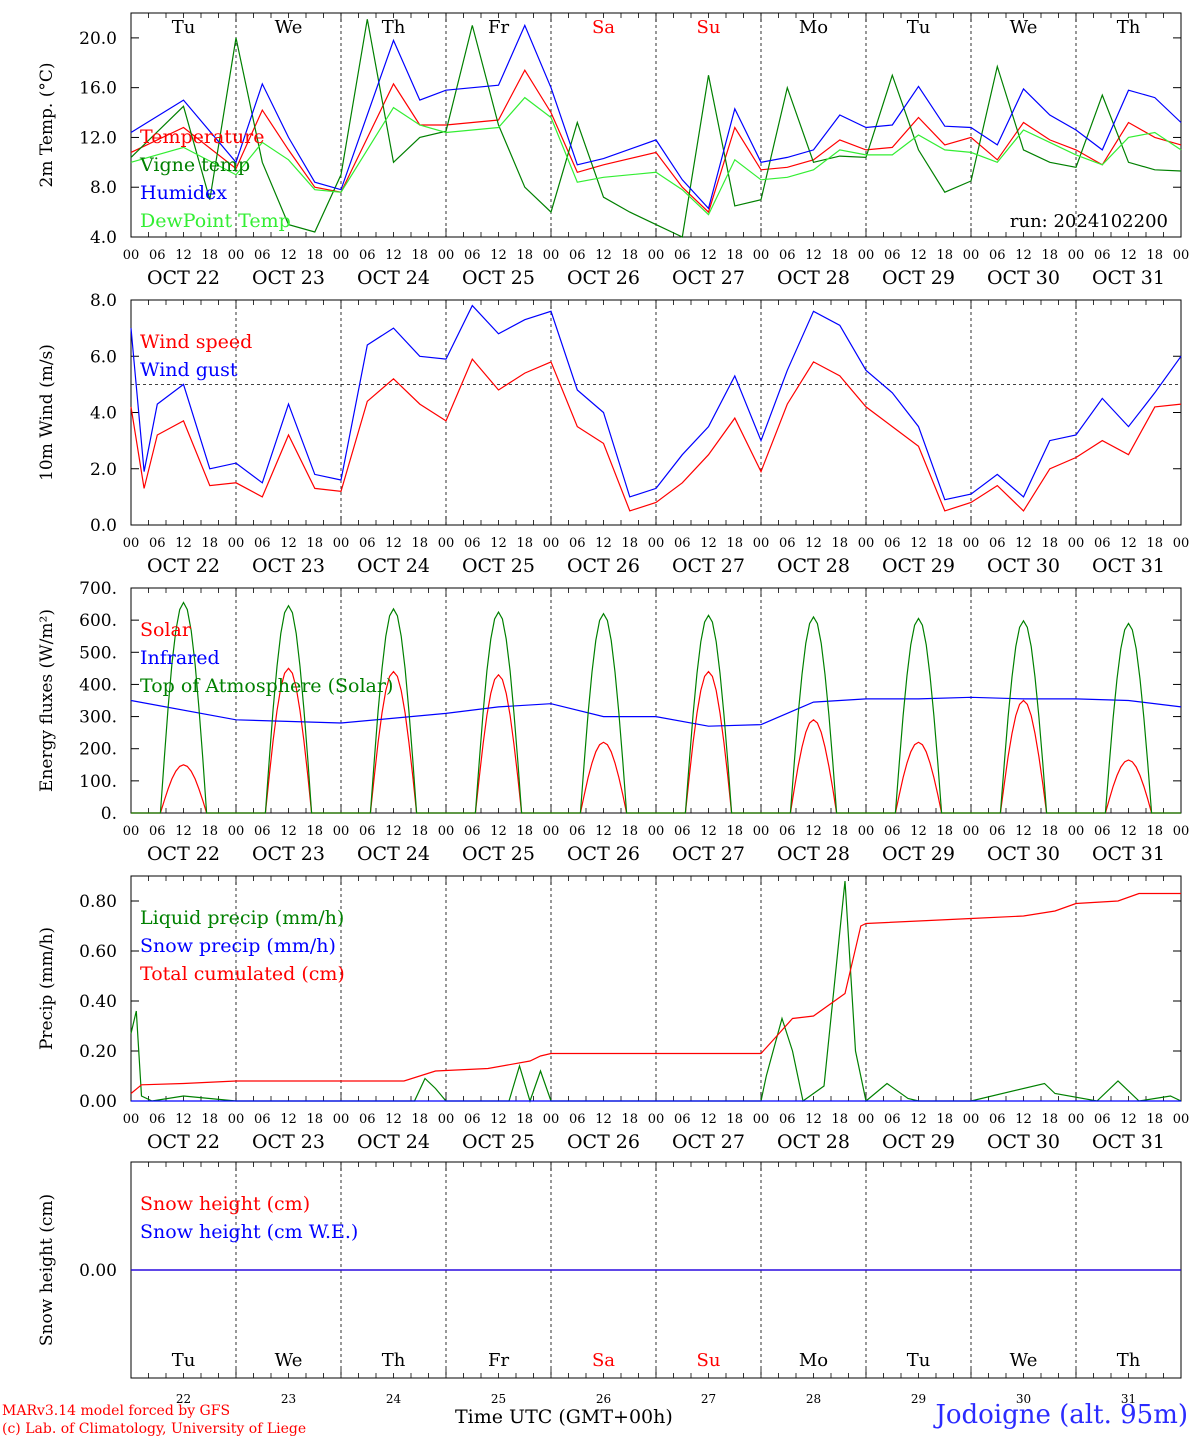 The width and height of the screenshot is (1194, 1440). Describe the element at coordinates (183, 1399) in the screenshot. I see `day-number-label: 22` at that location.